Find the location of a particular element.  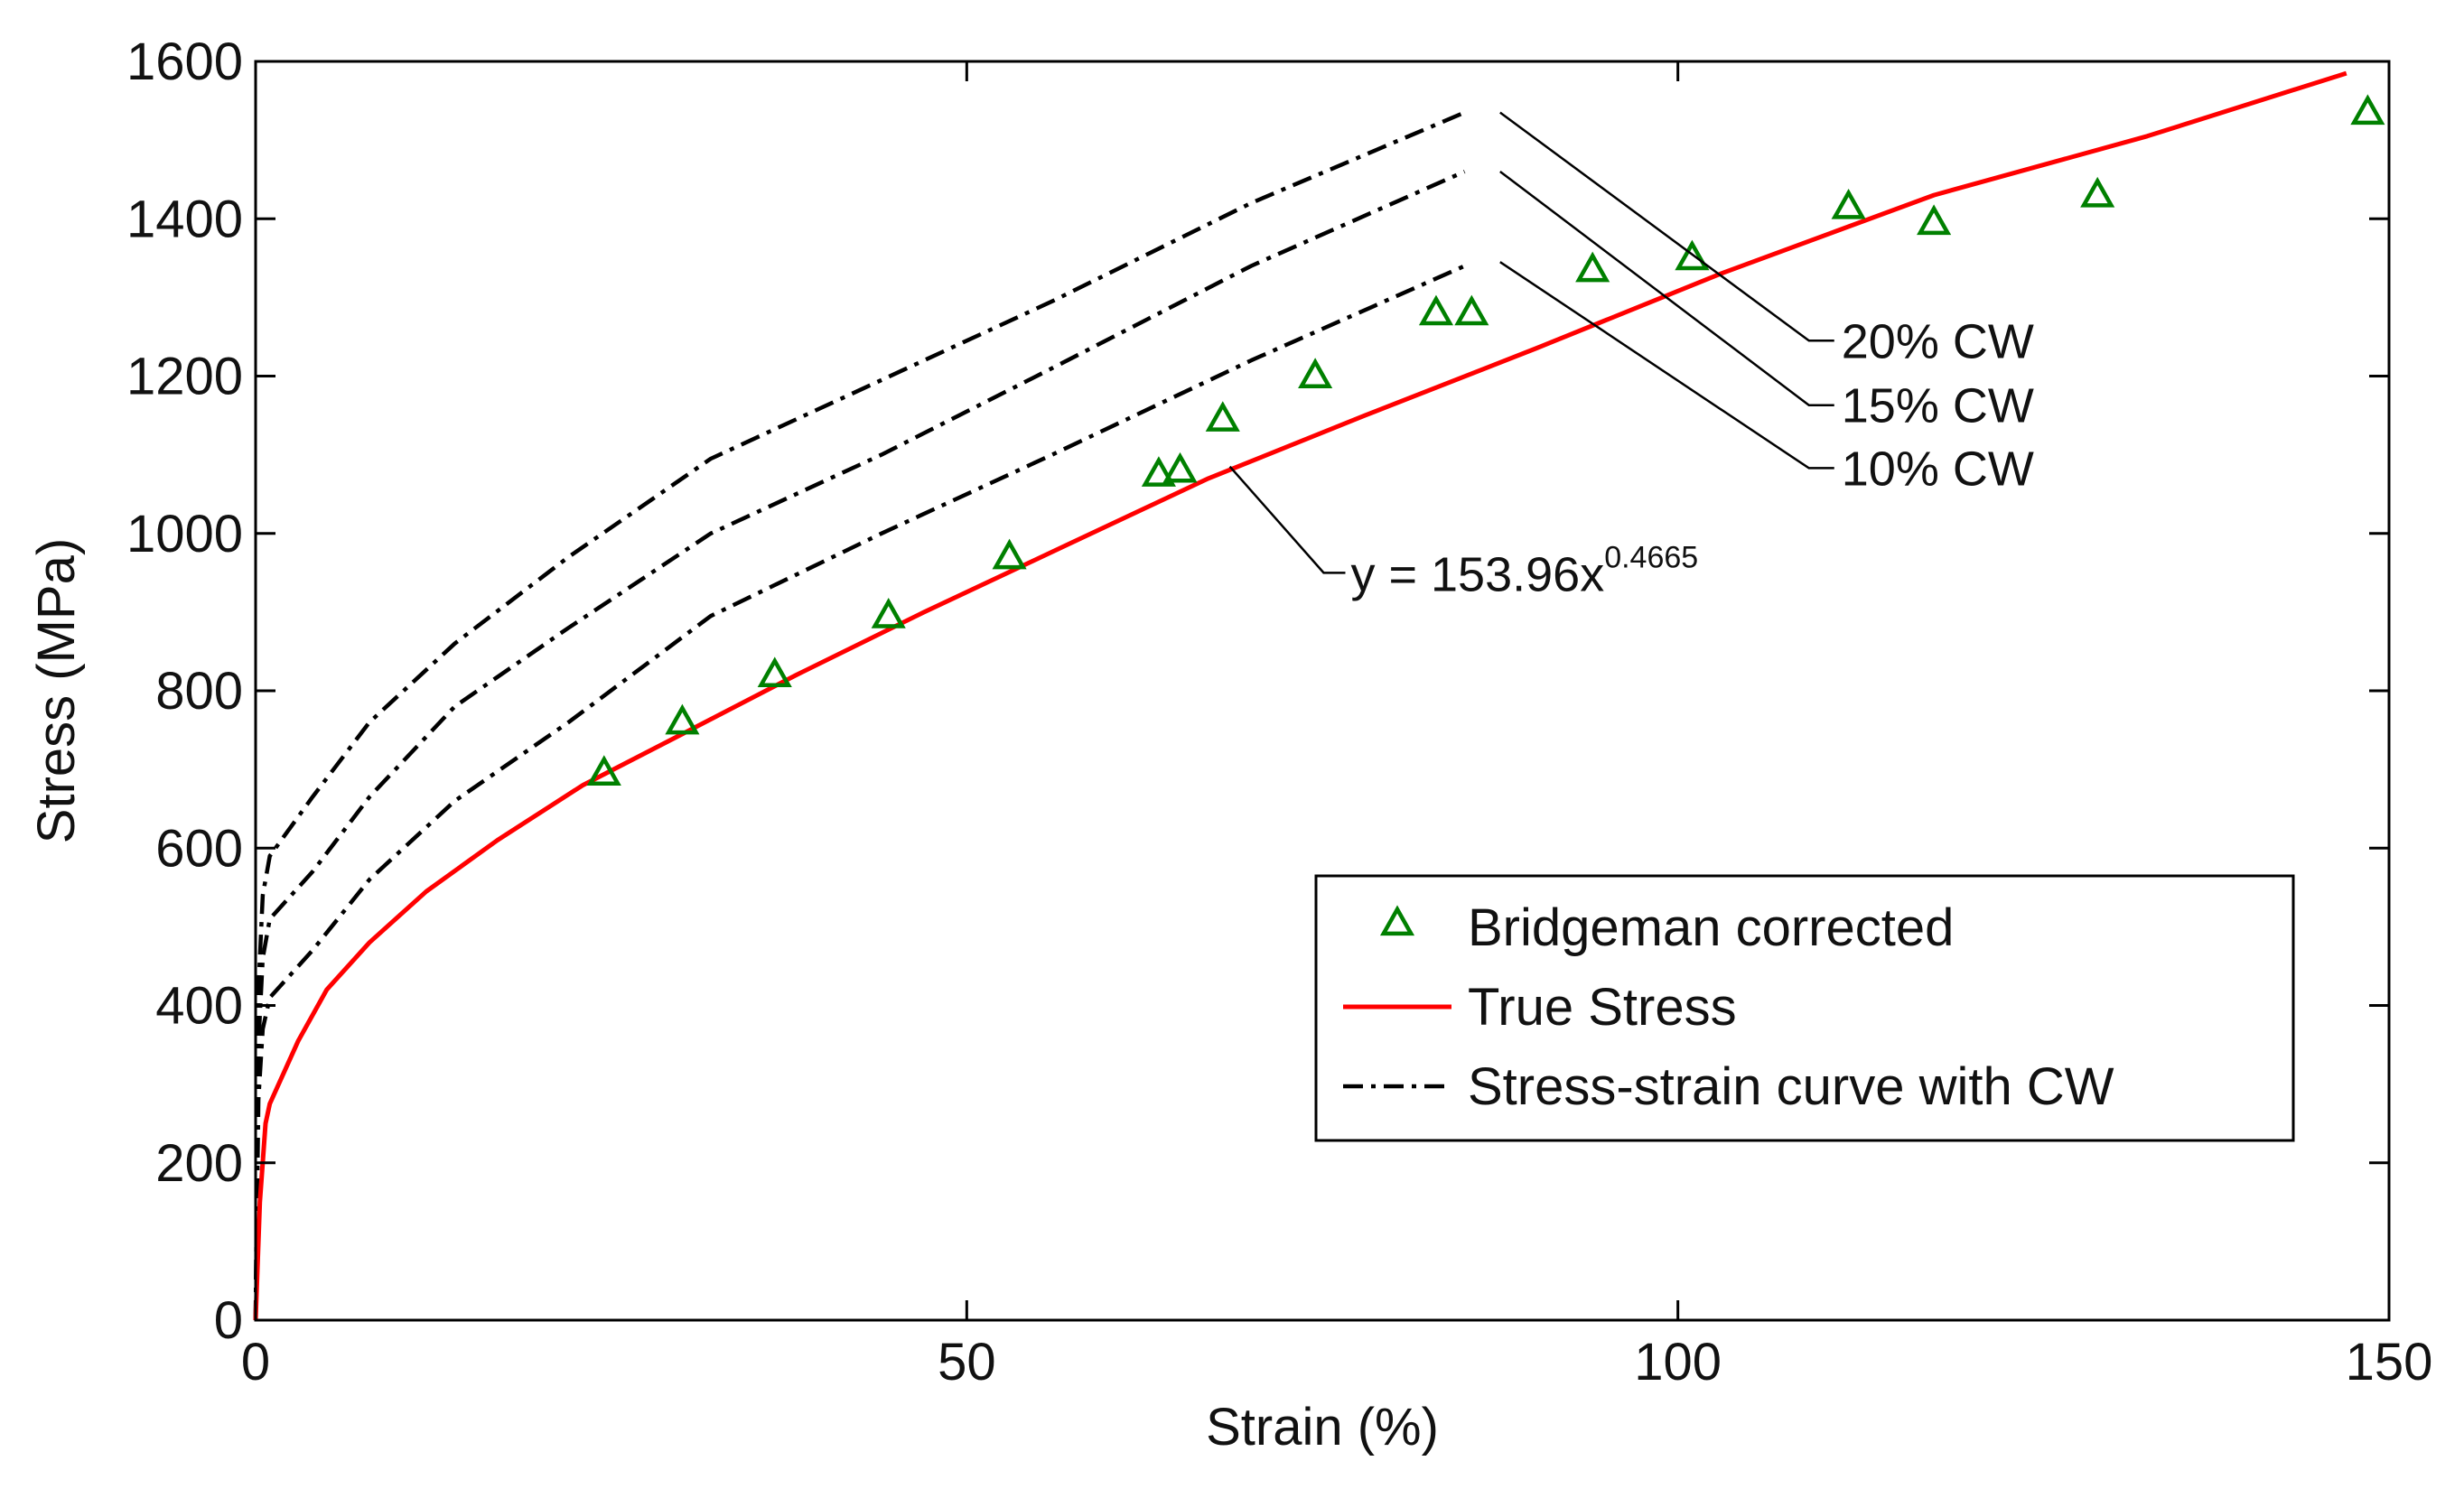

y-tick-label: 0 is located at coordinates (228, 1320).